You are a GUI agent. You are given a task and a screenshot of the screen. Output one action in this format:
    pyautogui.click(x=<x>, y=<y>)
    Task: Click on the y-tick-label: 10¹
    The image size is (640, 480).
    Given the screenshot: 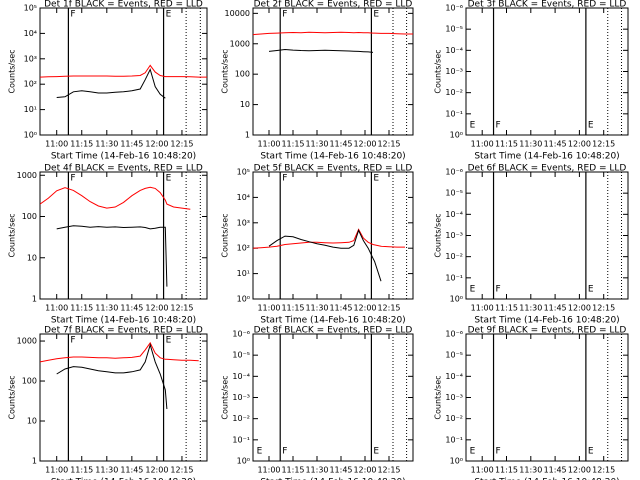 What is the action you would take?
    pyautogui.click(x=243, y=273)
    